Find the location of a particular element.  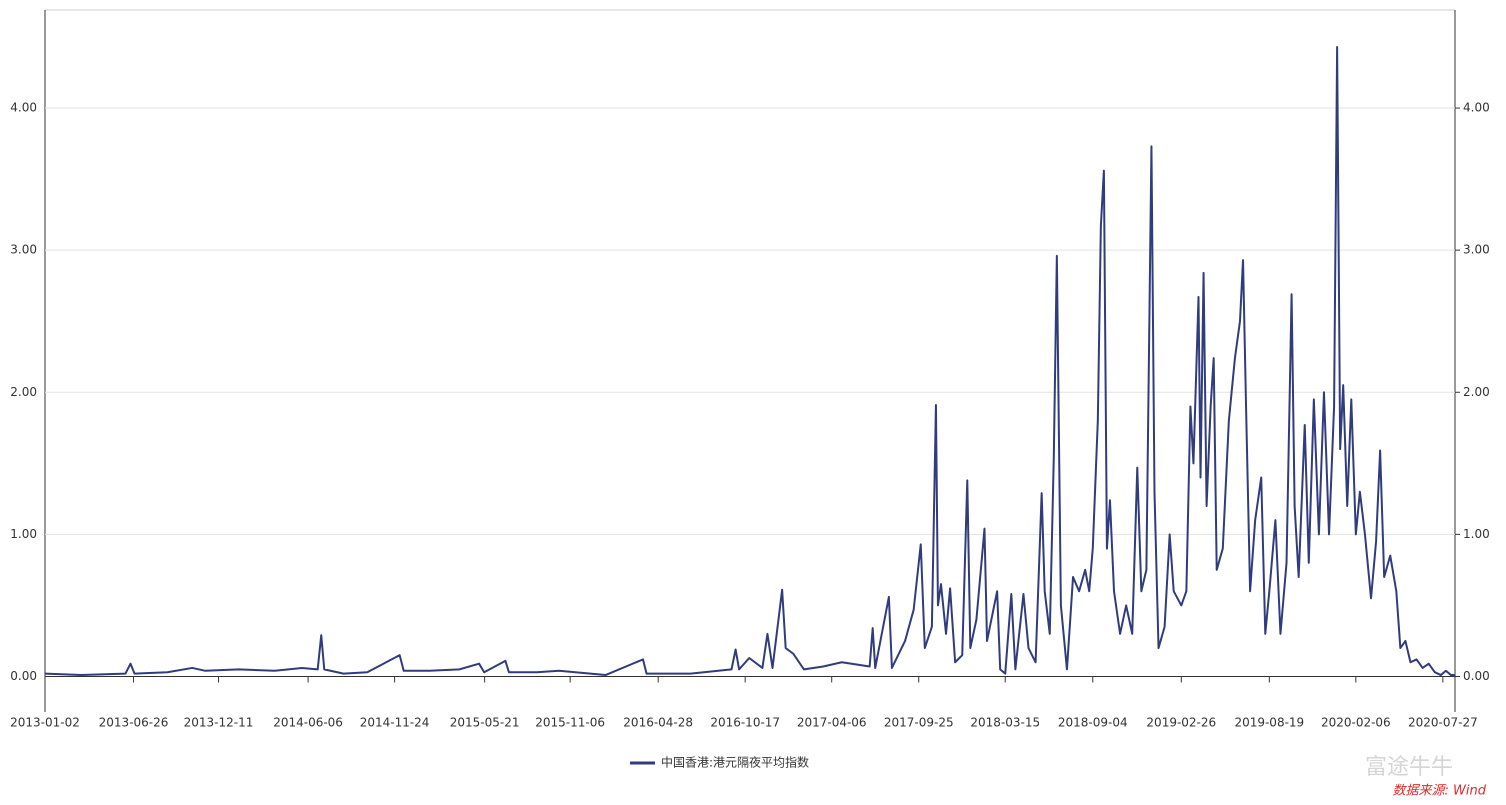

x-tick-label: 2018-03-15 is located at coordinates (1005, 723).